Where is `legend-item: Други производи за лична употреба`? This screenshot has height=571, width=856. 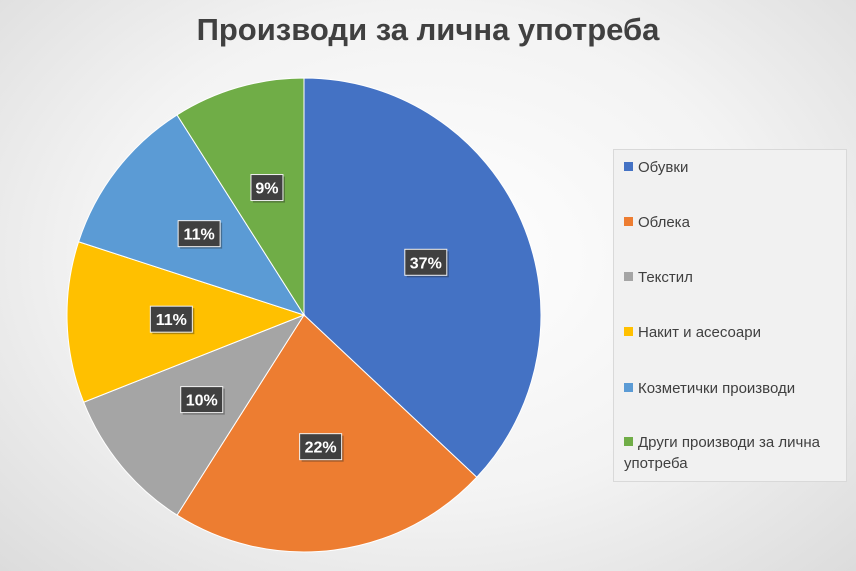
legend-item: Други производи за лична употреба is located at coordinates (734, 453).